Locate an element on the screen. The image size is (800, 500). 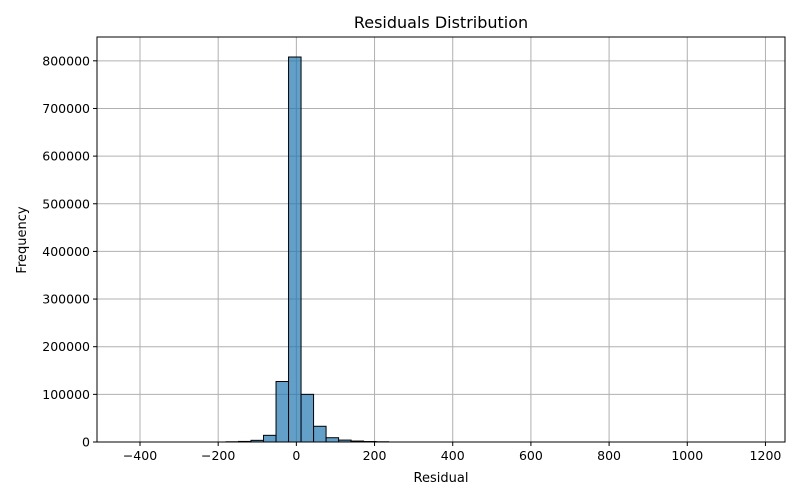
chart-title: Residuals Distribution is located at coordinates (441, 22).